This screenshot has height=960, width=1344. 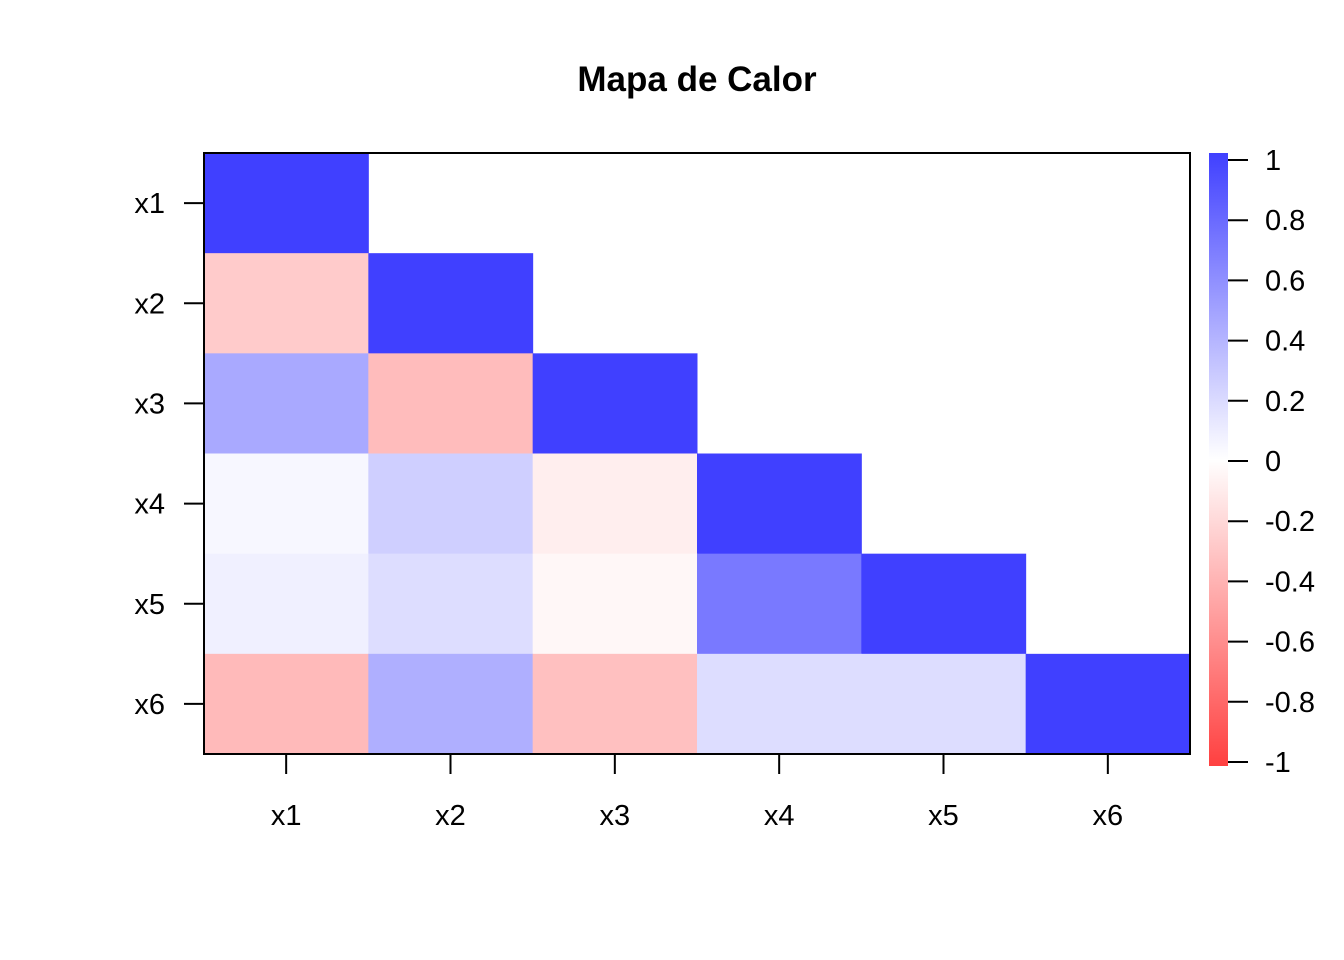 What do you see at coordinates (450, 816) in the screenshot?
I see `x-tick-label: x2` at bounding box center [450, 816].